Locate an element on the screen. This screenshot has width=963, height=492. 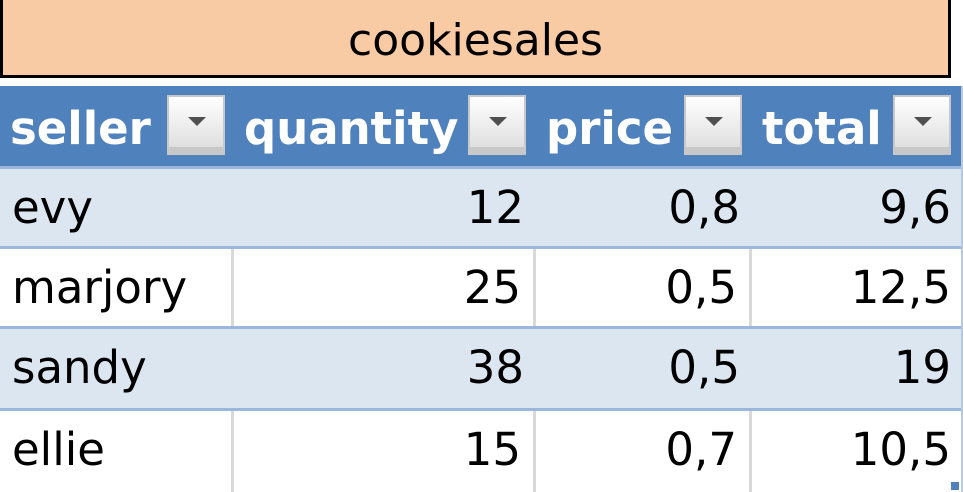
quantity-value: 38 is located at coordinates (495, 367).